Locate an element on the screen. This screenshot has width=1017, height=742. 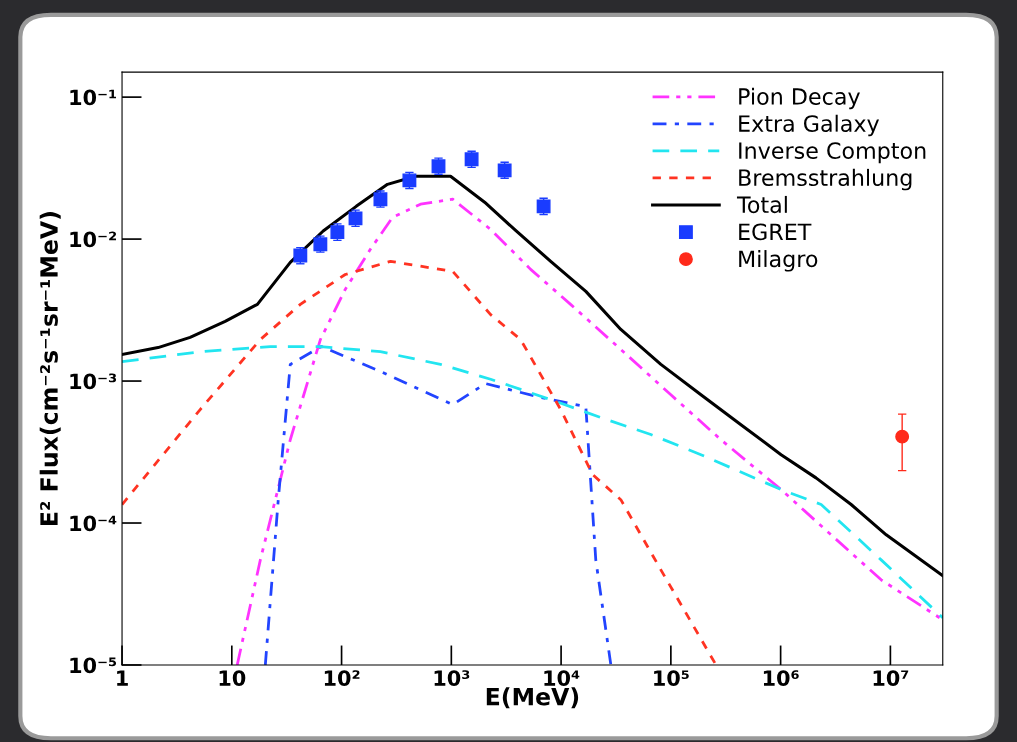
y-tick-label: 10⁻² is located at coordinates (93, 239).